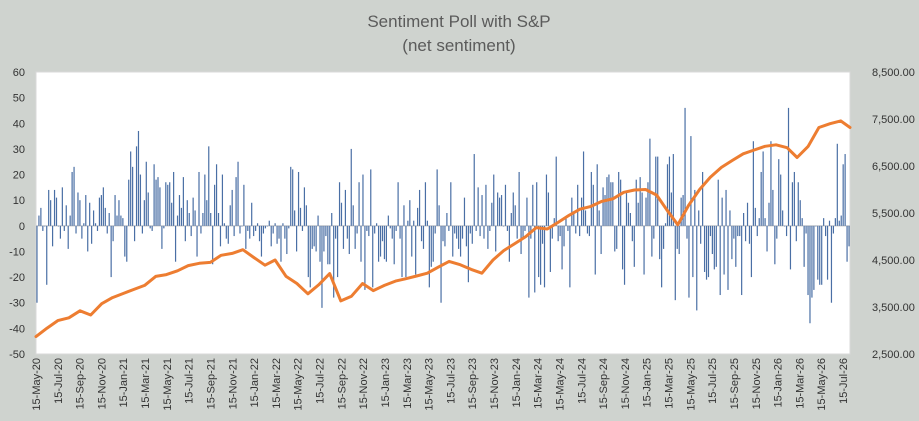  What do you see at coordinates (321, 381) in the screenshot?
I see `x-axis-tick-label: 15-Jul-22` at bounding box center [321, 381].